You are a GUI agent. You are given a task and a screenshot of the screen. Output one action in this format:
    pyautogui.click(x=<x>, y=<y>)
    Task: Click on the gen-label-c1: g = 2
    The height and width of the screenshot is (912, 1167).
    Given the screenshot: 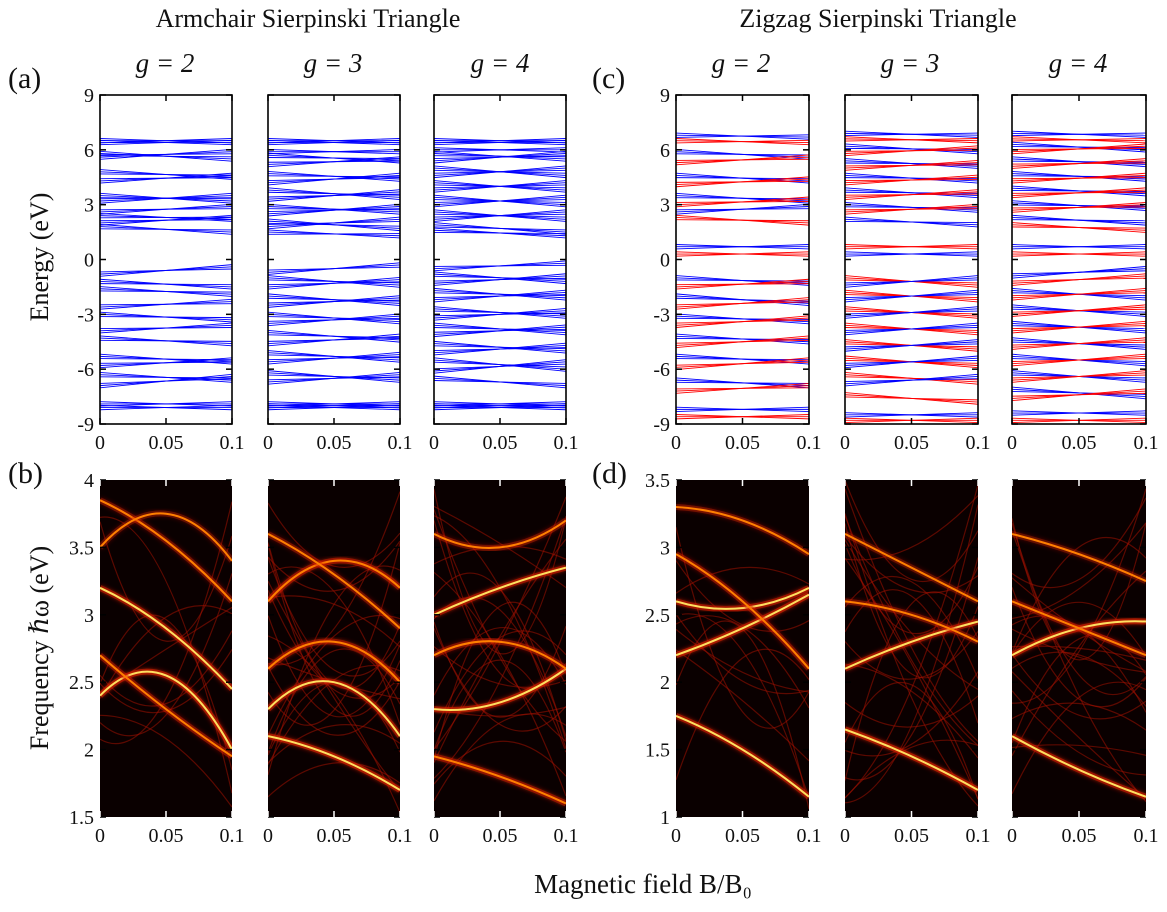 What is the action you would take?
    pyautogui.click(x=741, y=63)
    